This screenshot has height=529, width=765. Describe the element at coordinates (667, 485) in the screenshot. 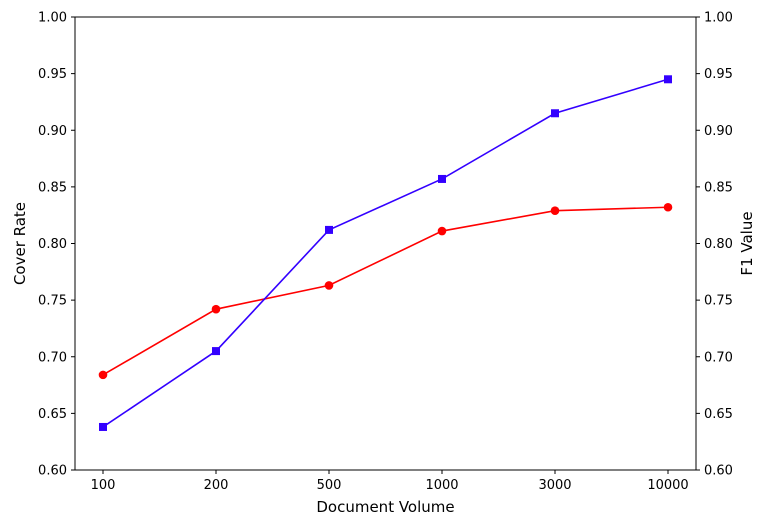

I see `x-tick-label: 10000` at that location.